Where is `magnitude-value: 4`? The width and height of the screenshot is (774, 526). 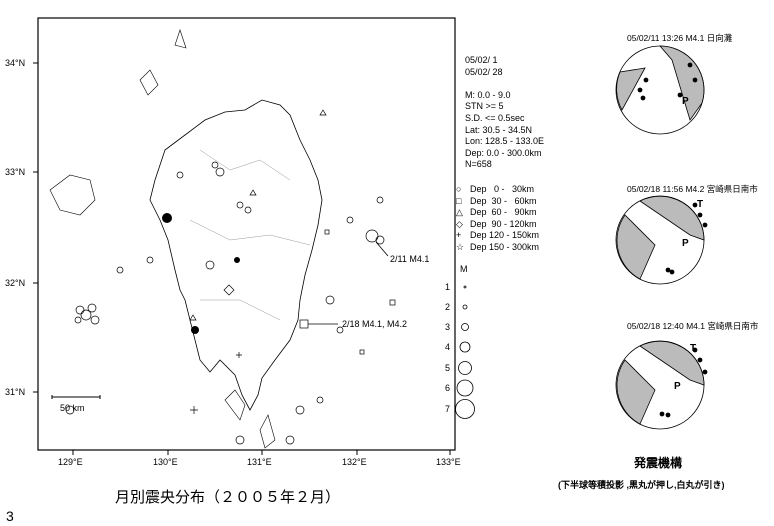 magnitude-value: 4 is located at coordinates (448, 347).